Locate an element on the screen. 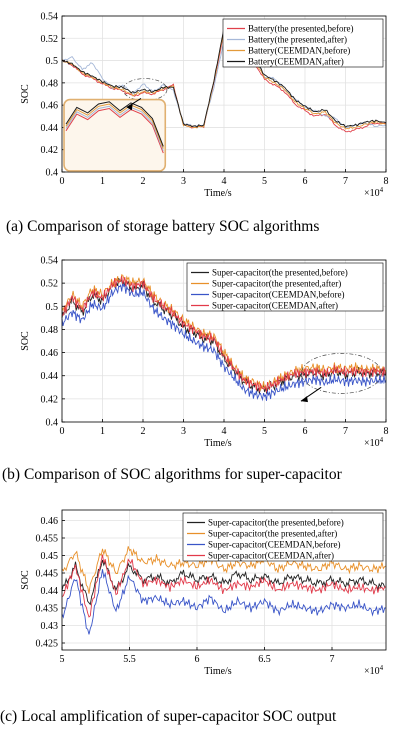 The width and height of the screenshot is (400, 730). legend-entry-2: Battery(the presented,after) is located at coordinates (297, 40).